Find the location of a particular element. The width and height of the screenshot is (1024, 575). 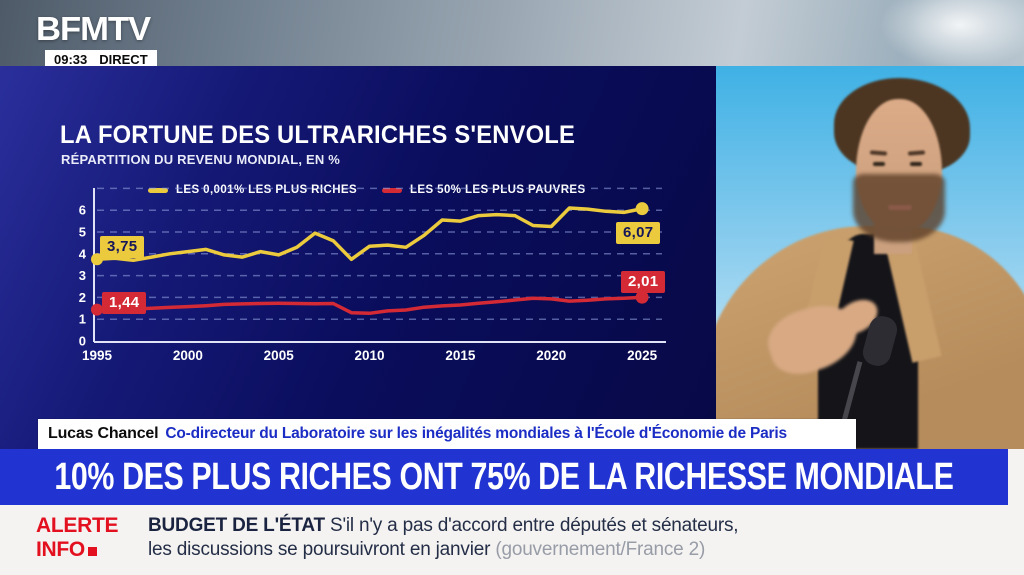

guest-eye-left is located at coordinates (879, 164).